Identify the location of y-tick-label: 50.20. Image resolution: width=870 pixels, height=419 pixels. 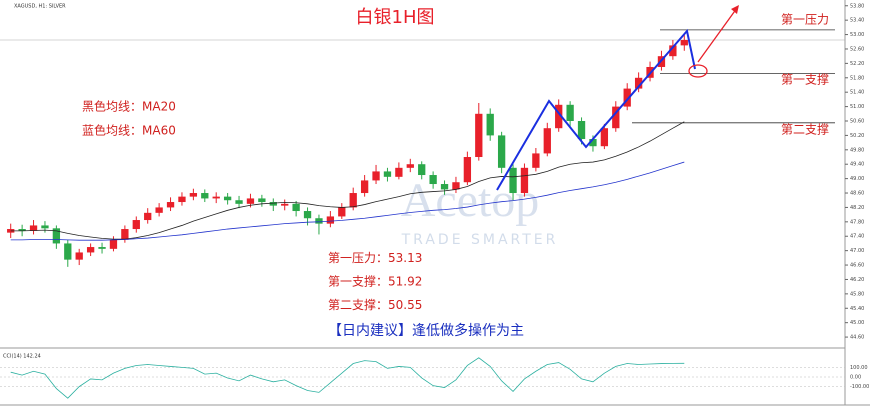
(857, 136).